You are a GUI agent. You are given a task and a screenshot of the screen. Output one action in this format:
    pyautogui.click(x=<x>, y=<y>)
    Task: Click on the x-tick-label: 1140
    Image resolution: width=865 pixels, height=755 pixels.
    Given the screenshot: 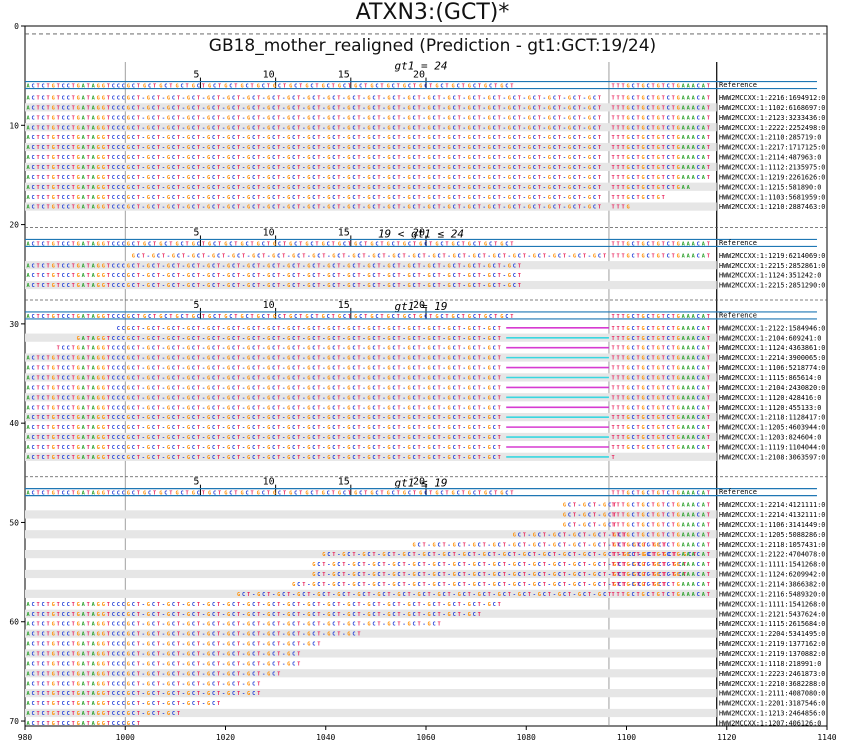 What is the action you would take?
    pyautogui.click(x=826, y=737)
    